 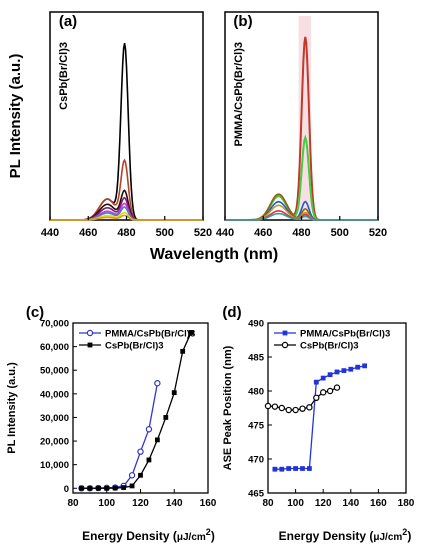 I want to click on spectrum-line, so click(x=126, y=189).